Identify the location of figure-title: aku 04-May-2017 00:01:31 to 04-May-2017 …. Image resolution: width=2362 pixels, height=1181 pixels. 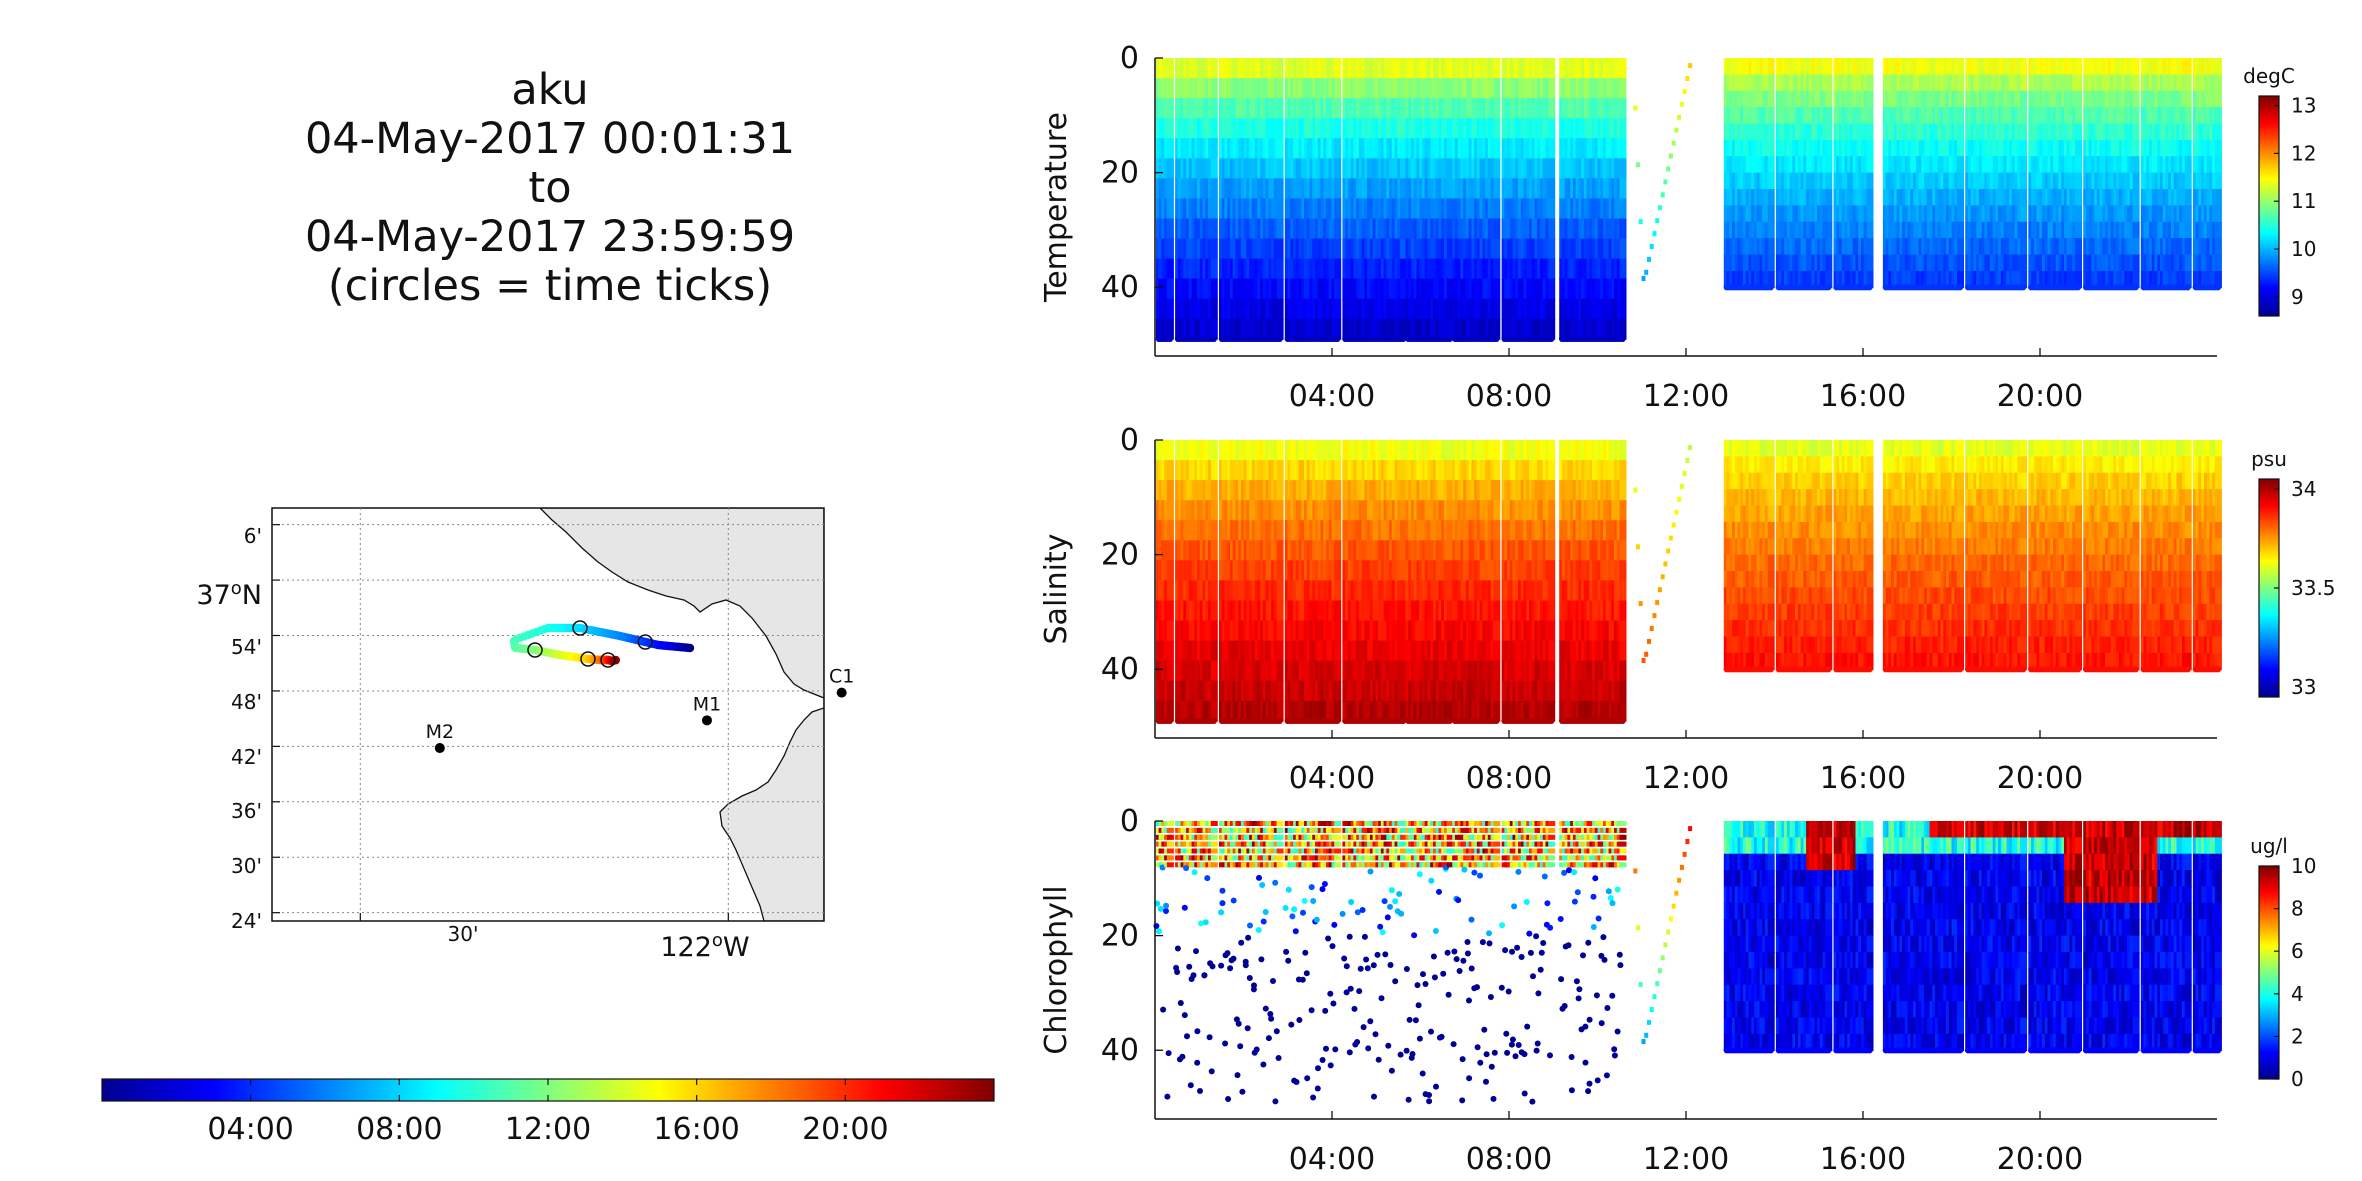
(550, 188).